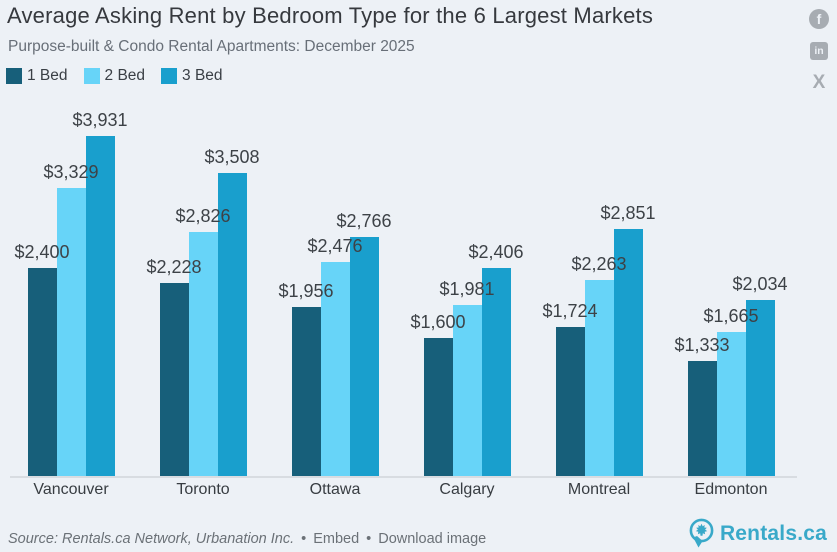 The height and width of the screenshot is (552, 837). What do you see at coordinates (335, 489) in the screenshot?
I see `x-axis-label-ottawa: Ottawa` at bounding box center [335, 489].